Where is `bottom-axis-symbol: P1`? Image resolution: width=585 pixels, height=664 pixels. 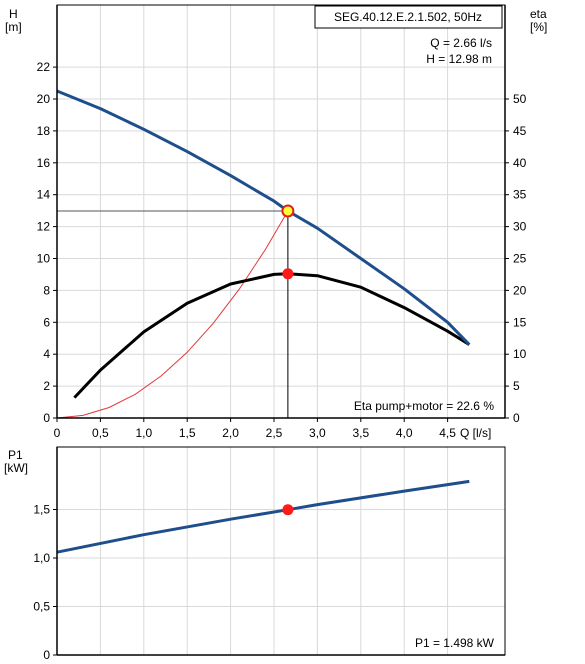
bottom-axis-symbol: P1 is located at coordinates (15, 455).